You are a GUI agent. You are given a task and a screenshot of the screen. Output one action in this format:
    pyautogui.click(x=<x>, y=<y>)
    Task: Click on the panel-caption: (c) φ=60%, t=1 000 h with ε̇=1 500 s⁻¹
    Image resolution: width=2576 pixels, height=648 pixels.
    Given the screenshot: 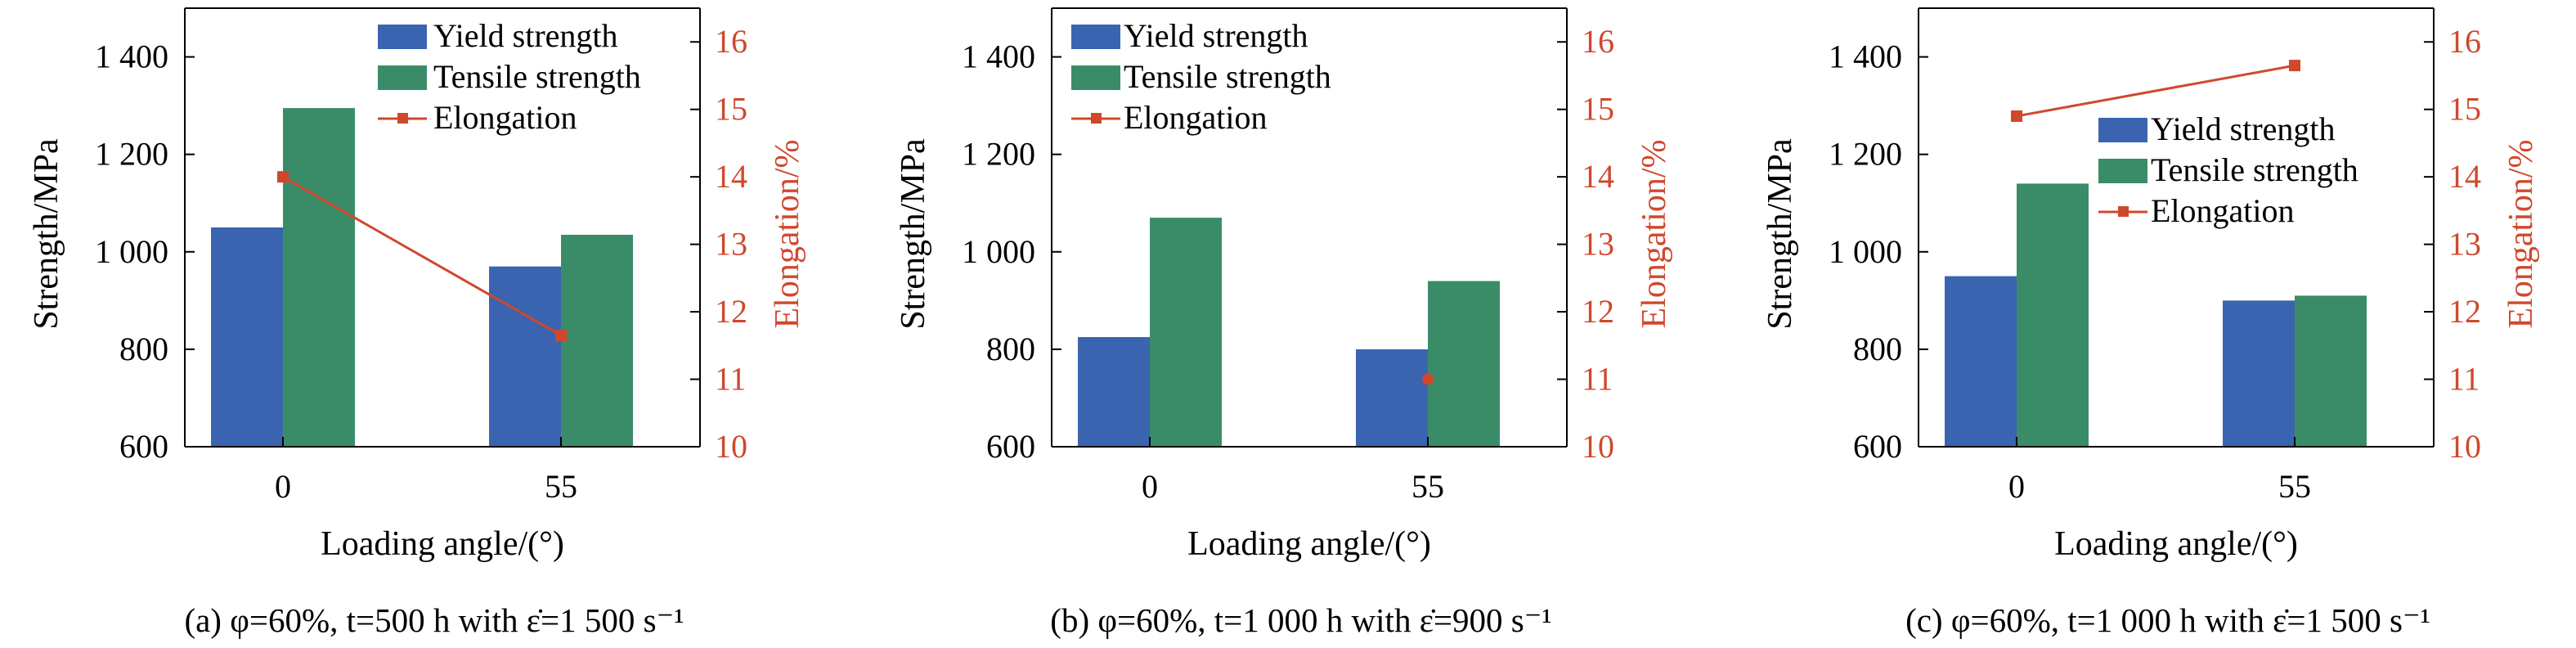 What is the action you would take?
    pyautogui.click(x=2167, y=620)
    